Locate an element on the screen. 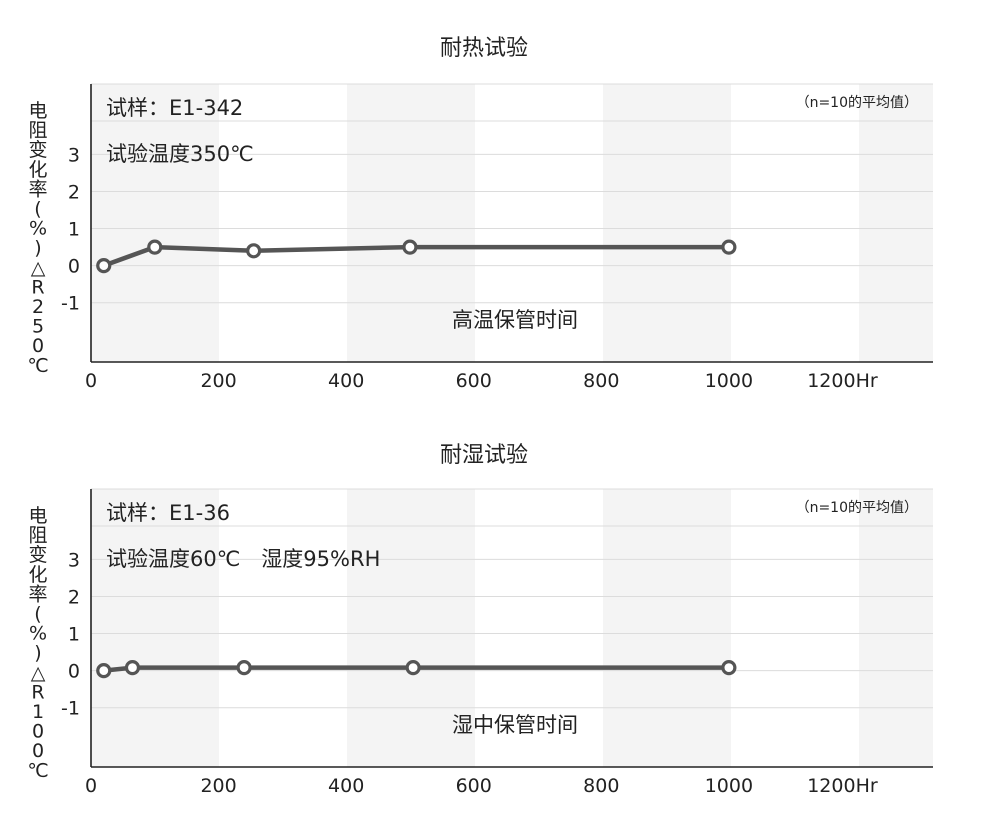  x-axis-label: 湿中保管时间 is located at coordinates (515, 725).